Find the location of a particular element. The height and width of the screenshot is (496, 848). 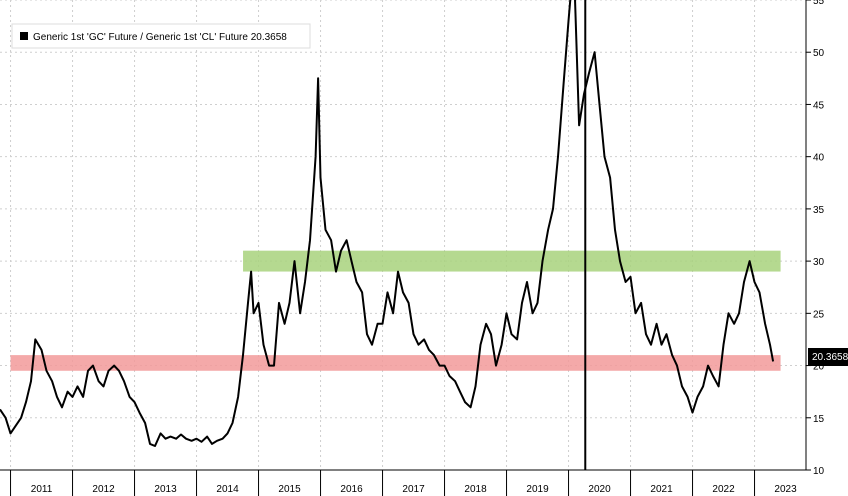

x-tick-label: 2013 is located at coordinates (165, 489).